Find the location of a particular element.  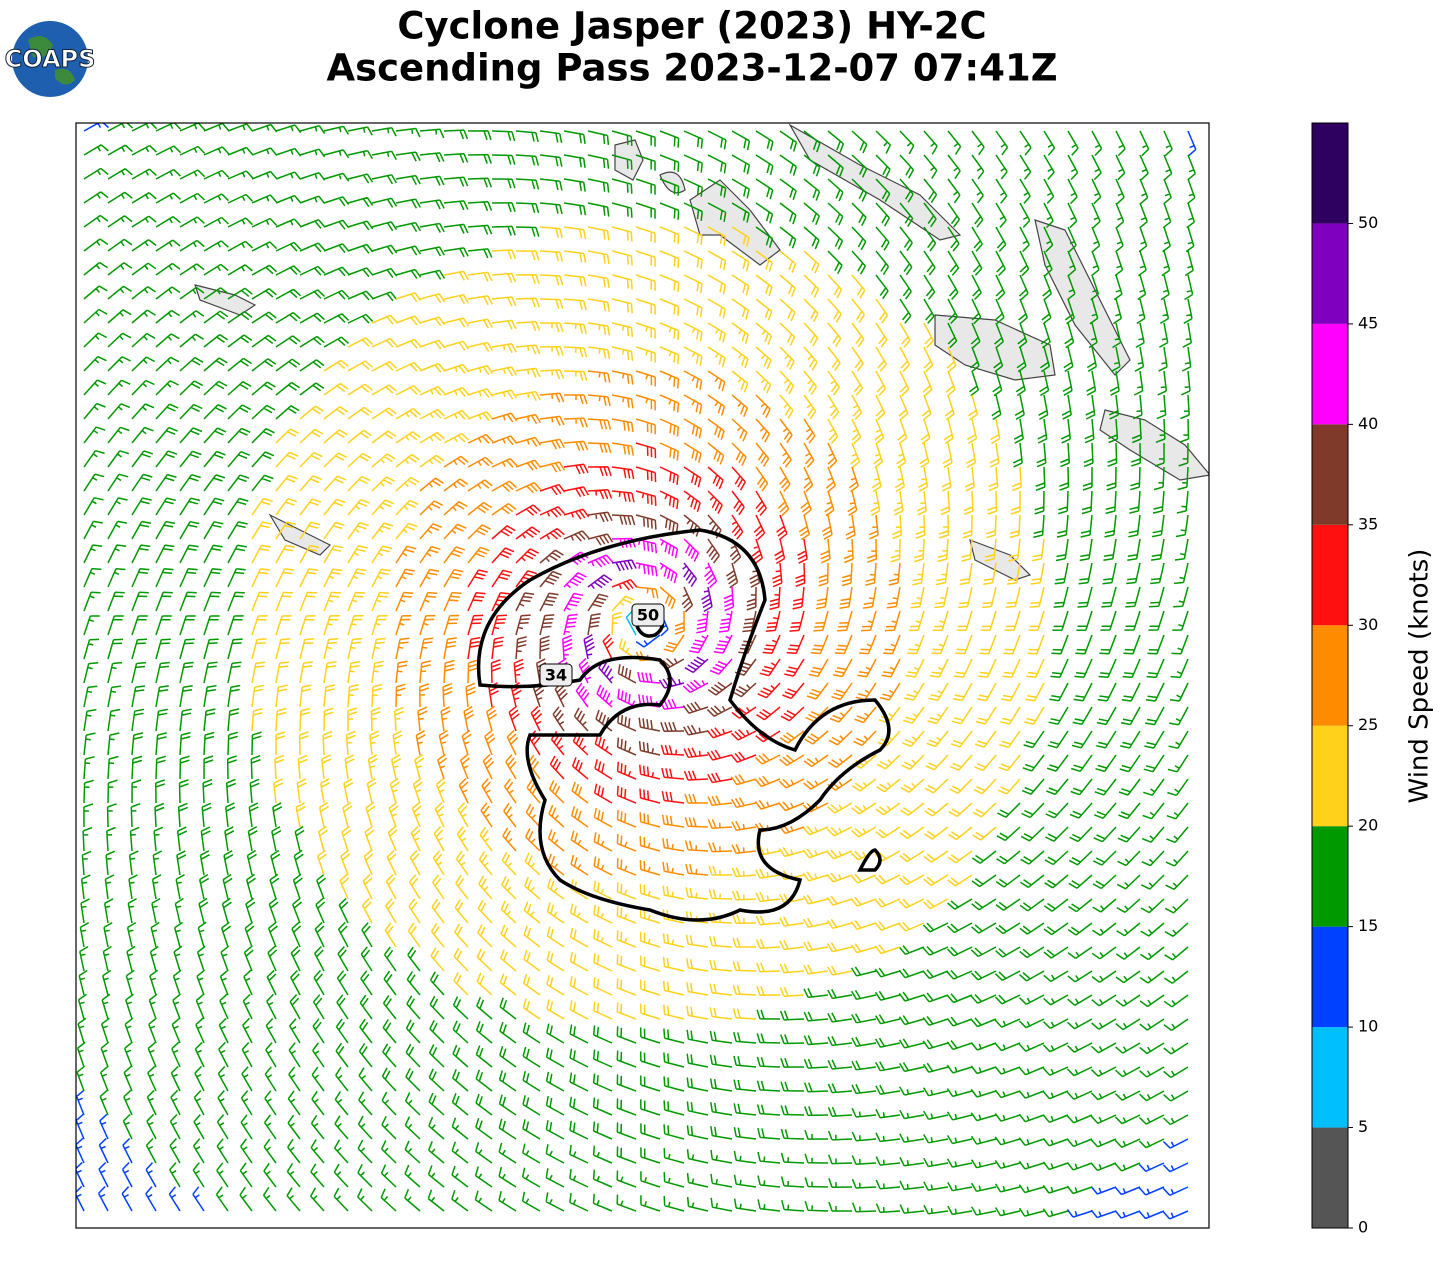

title-line: Ascending Pass 2023-12-07 07:41Z is located at coordinates (691, 68).